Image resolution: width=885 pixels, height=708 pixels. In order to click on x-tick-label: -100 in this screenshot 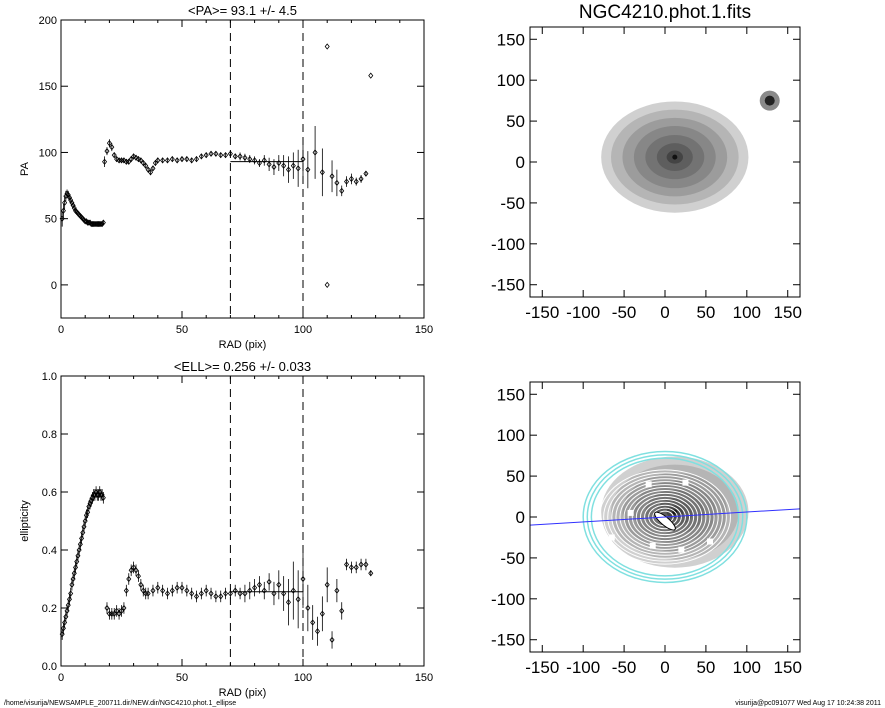, I will do `click(583, 667)`.